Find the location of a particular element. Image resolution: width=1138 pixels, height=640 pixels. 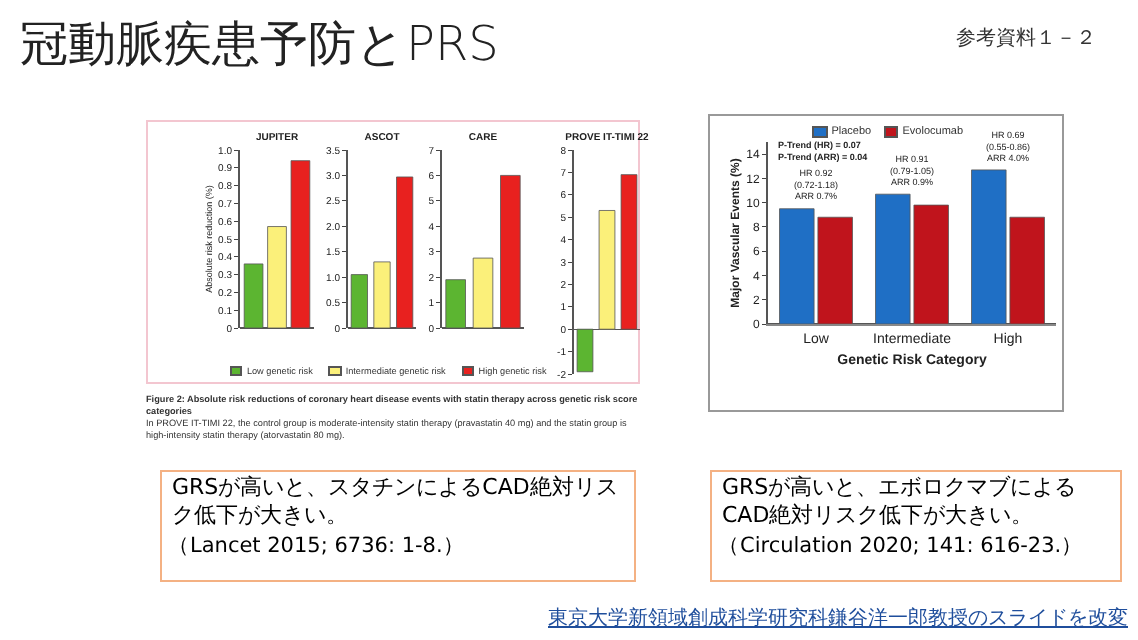

text: （Lancet 2015; 6736: 1-8.） is located at coordinates (316, 546).